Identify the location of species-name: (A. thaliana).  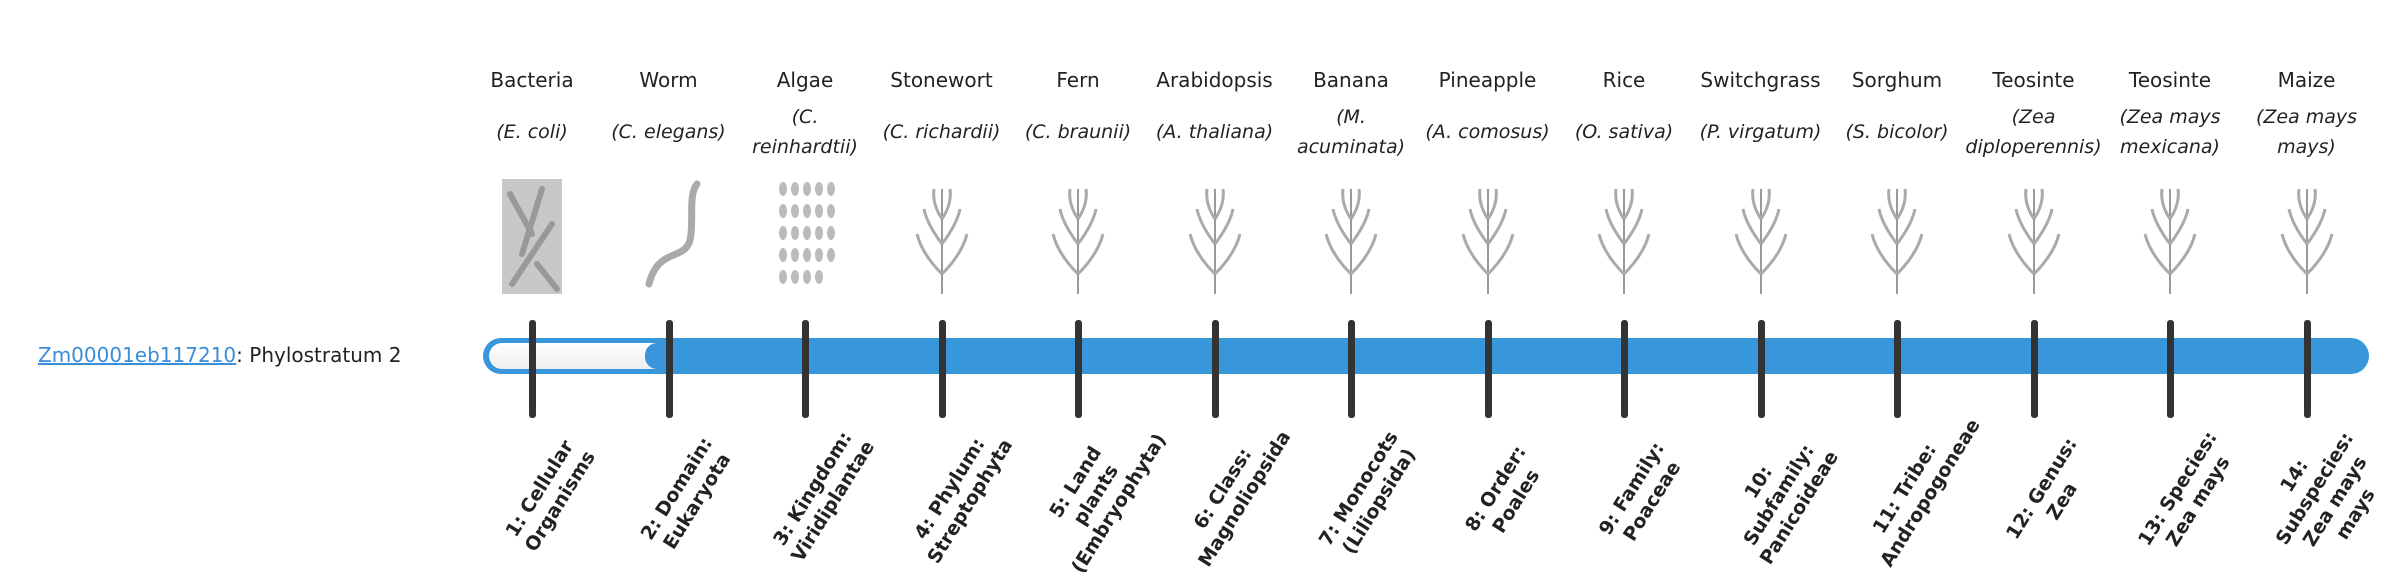
(1214, 132).